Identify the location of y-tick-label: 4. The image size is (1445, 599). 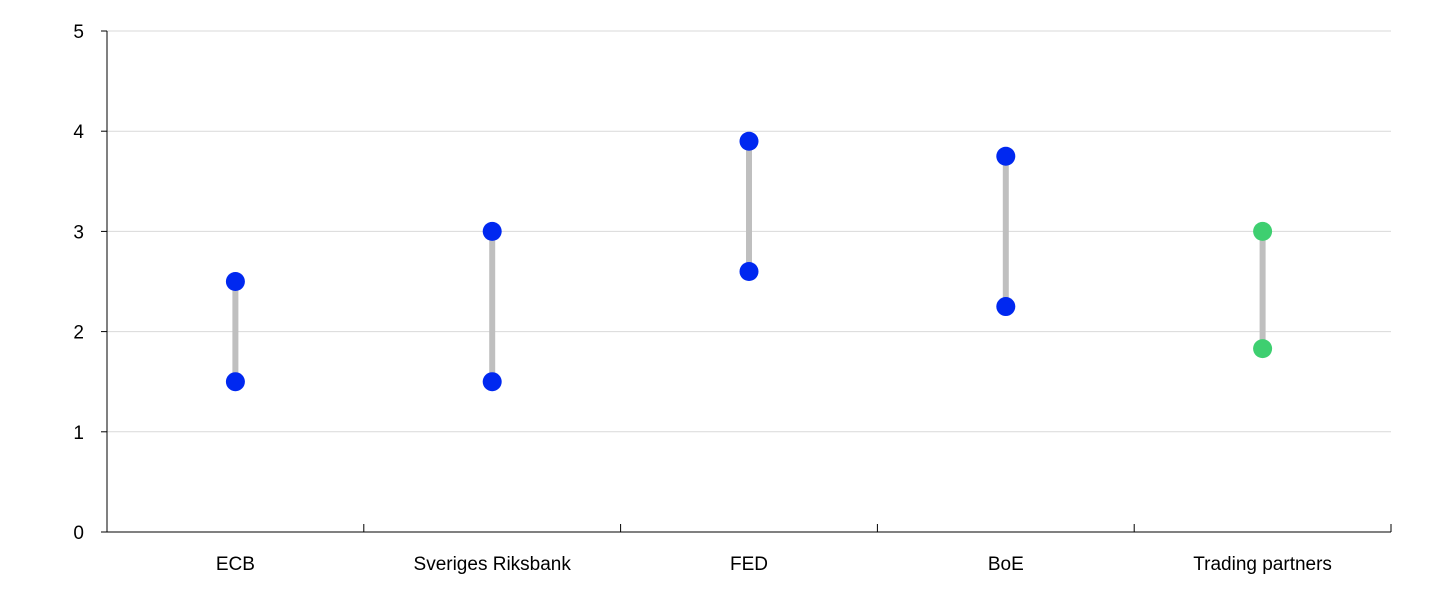
(78, 132).